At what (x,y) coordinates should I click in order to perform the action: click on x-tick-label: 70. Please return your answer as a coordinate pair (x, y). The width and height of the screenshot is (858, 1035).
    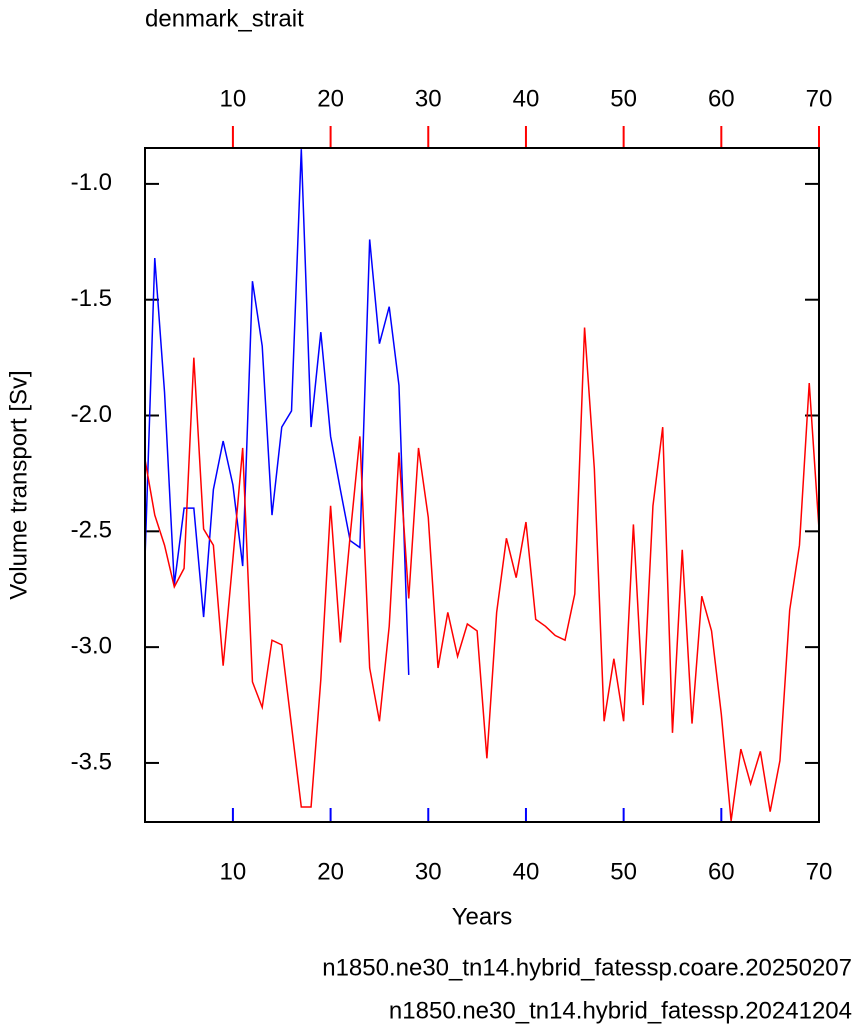
    Looking at the image, I should click on (819, 871).